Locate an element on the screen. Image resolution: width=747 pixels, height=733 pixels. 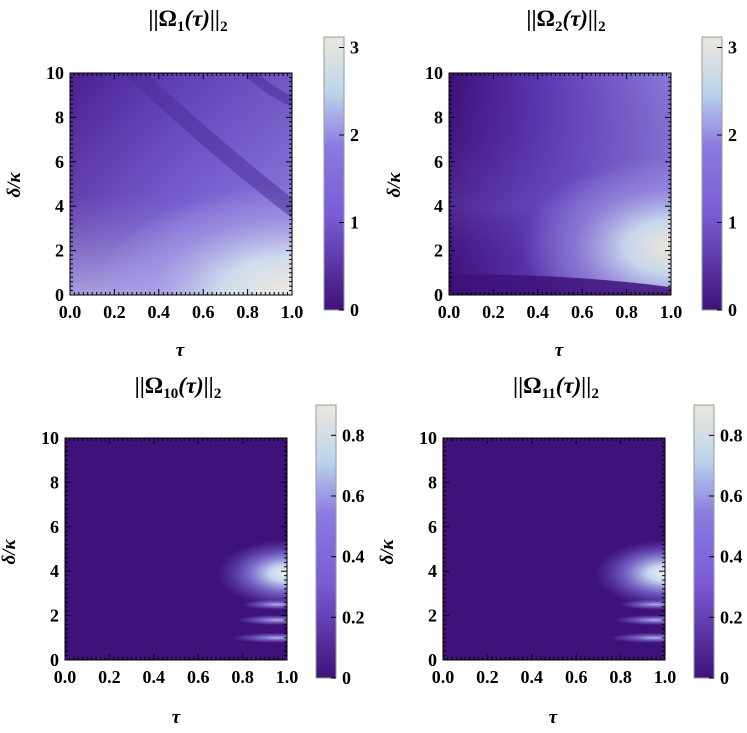
panel-title: ||Ω2(τ)||2 is located at coordinates (565, 20).